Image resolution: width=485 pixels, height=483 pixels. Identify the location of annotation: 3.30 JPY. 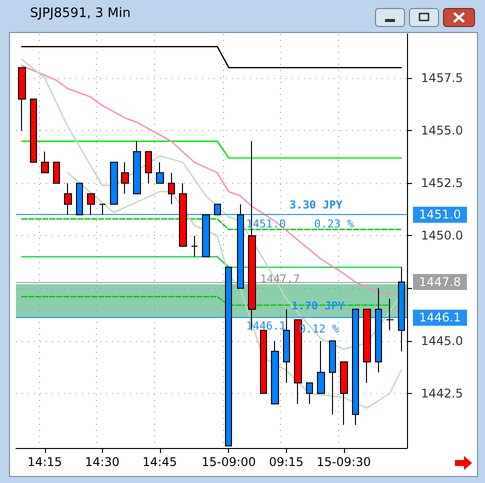
(316, 205).